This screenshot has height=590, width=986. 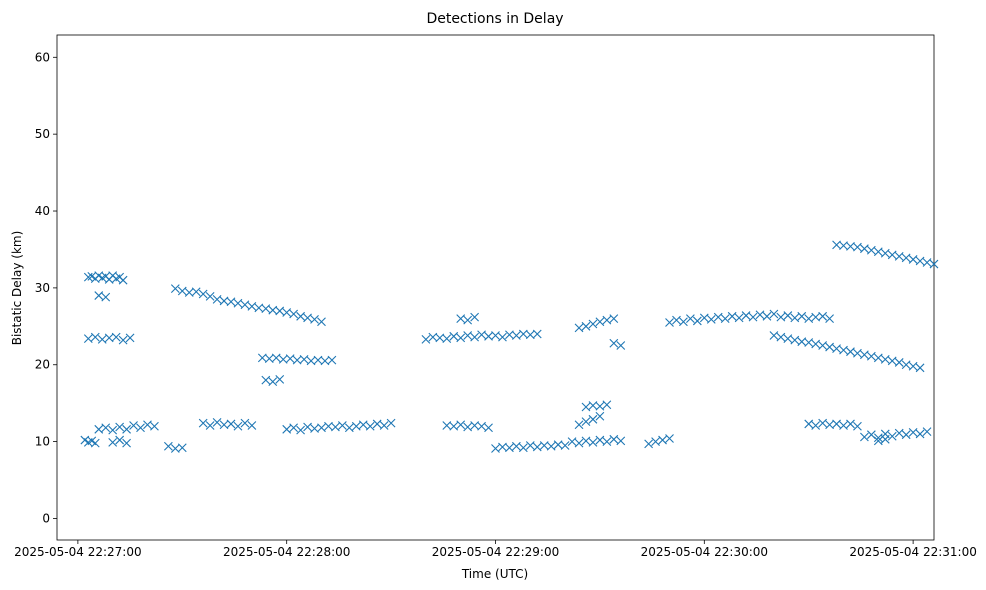 I want to click on x-tick-label: 2025-05-04 22:29:00, so click(x=495, y=552).